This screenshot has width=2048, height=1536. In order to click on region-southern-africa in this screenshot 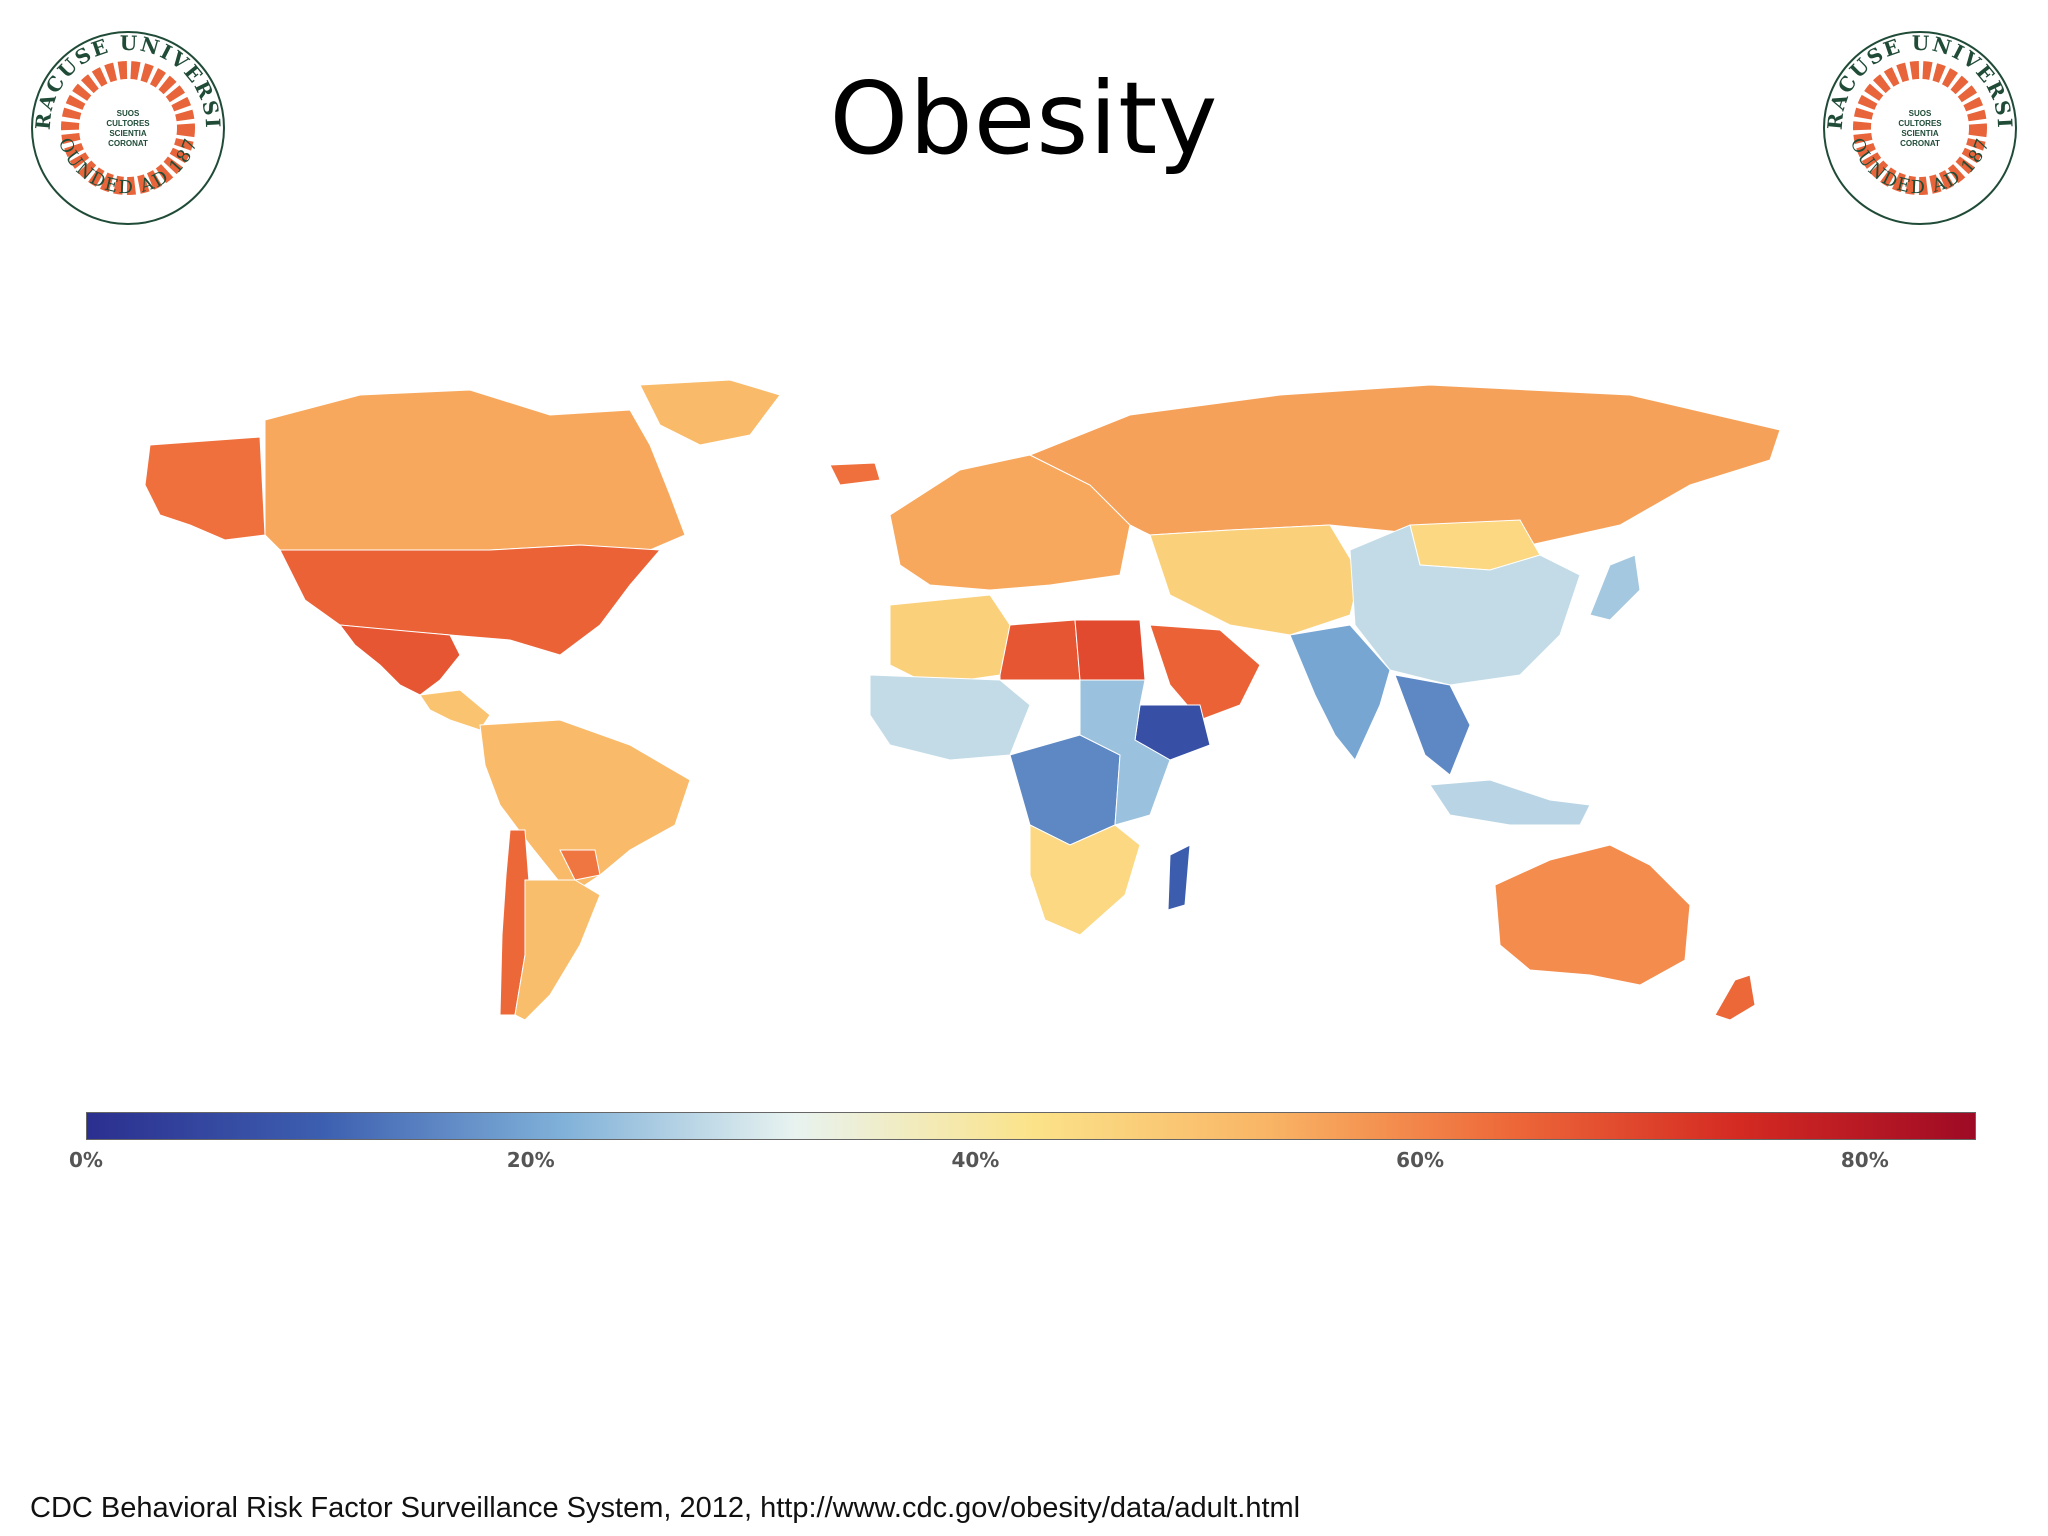, I will do `click(1085, 880)`.